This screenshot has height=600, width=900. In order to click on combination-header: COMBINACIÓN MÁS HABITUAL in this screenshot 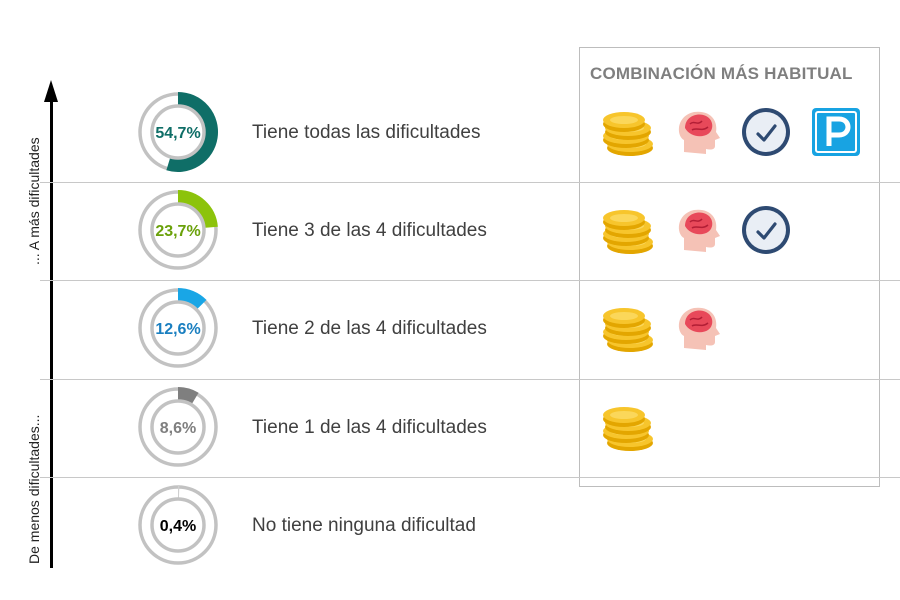, I will do `click(721, 73)`.